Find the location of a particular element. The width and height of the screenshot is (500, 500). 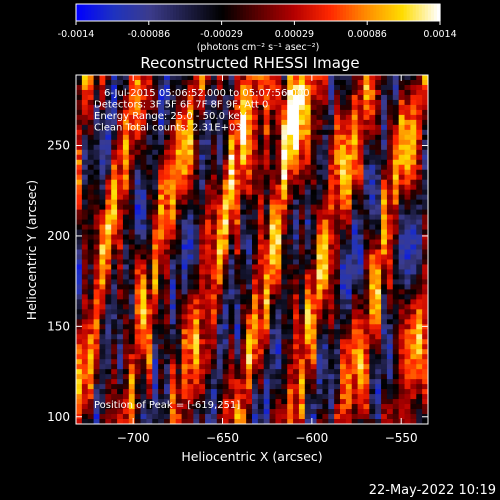

colorbar-tick-label: 0.00086 is located at coordinates (367, 34).